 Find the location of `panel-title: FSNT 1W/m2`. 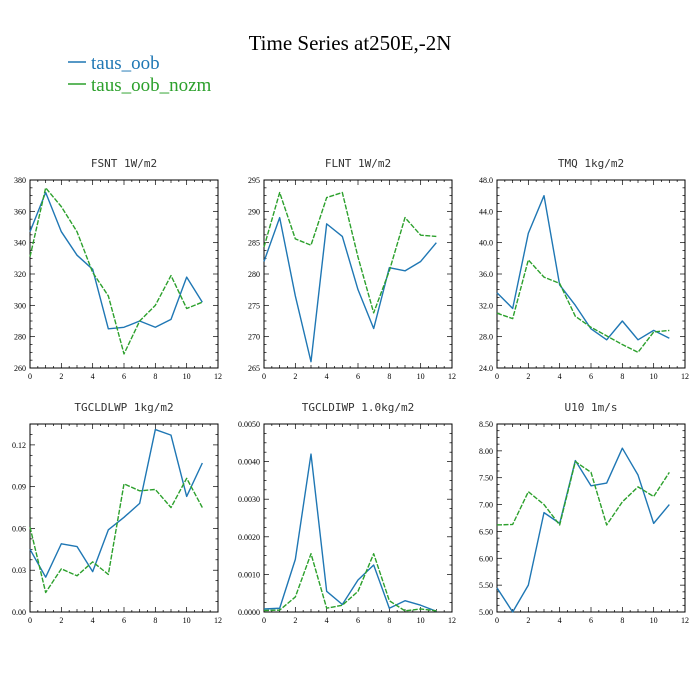

panel-title: FSNT 1W/m2 is located at coordinates (124, 163).